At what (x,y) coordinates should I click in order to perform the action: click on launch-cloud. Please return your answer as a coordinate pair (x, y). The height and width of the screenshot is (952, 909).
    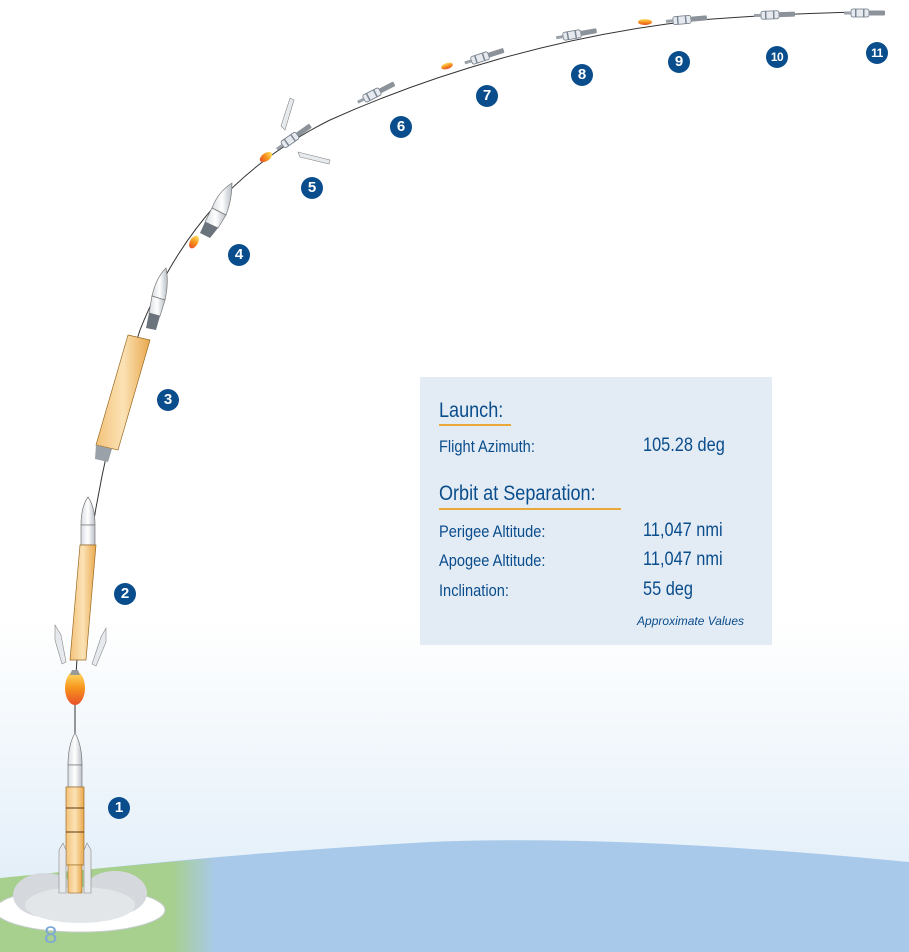
    Looking at the image, I should click on (83, 902).